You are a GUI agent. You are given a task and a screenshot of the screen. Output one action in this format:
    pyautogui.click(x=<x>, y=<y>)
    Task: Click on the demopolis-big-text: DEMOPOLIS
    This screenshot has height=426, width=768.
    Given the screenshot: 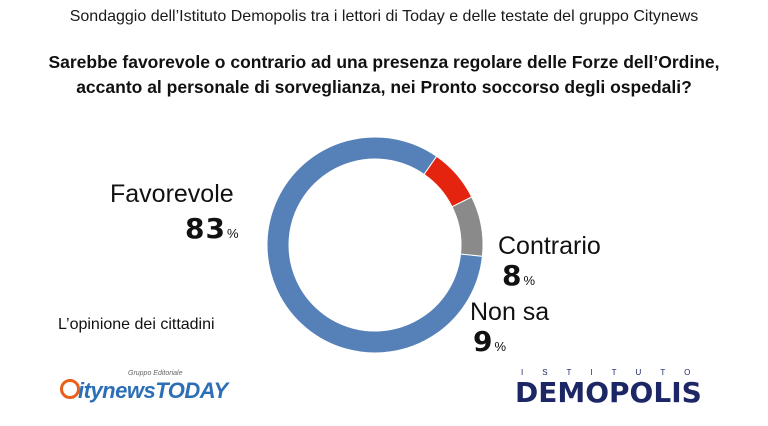 What is the action you would take?
    pyautogui.click(x=608, y=392)
    